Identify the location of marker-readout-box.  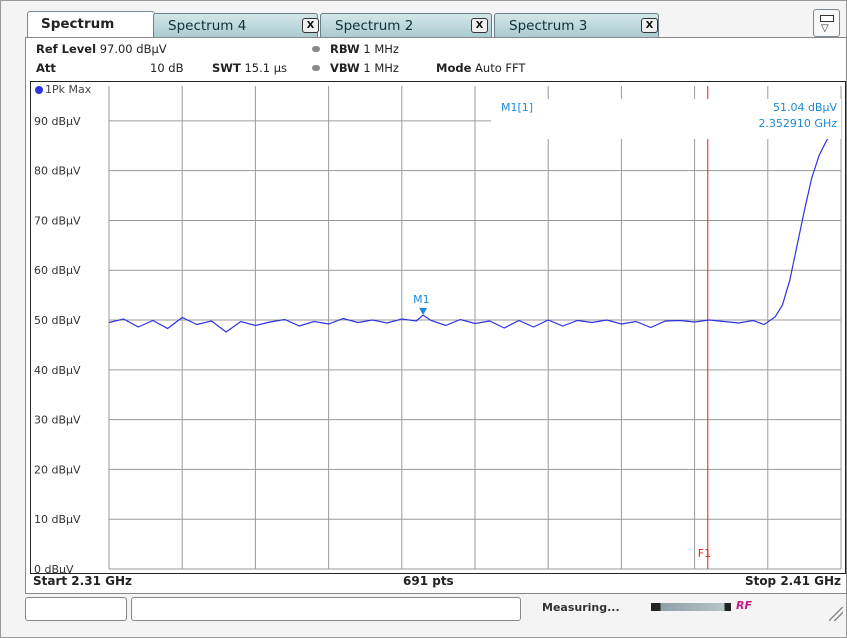
(666, 119).